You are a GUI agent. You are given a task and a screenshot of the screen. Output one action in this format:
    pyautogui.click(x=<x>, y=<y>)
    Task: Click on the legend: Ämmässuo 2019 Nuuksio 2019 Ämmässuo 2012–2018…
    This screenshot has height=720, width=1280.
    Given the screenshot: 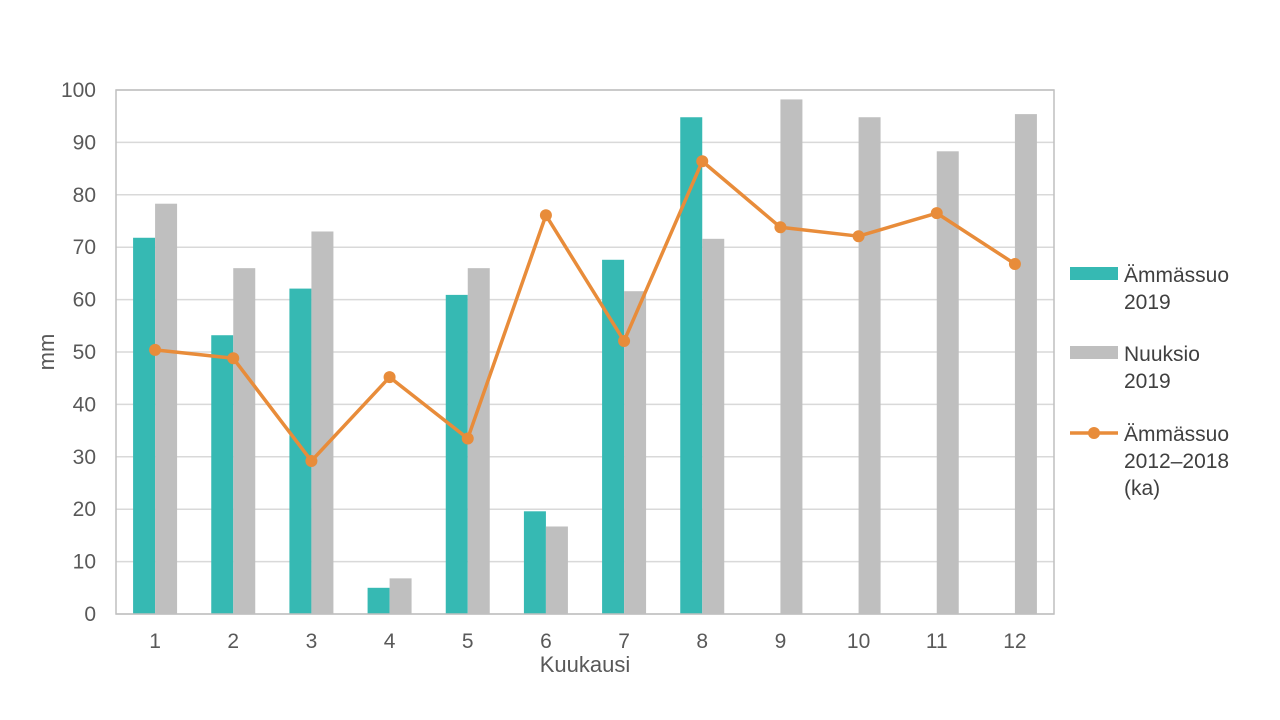 What is the action you would take?
    pyautogui.click(x=1149, y=382)
    